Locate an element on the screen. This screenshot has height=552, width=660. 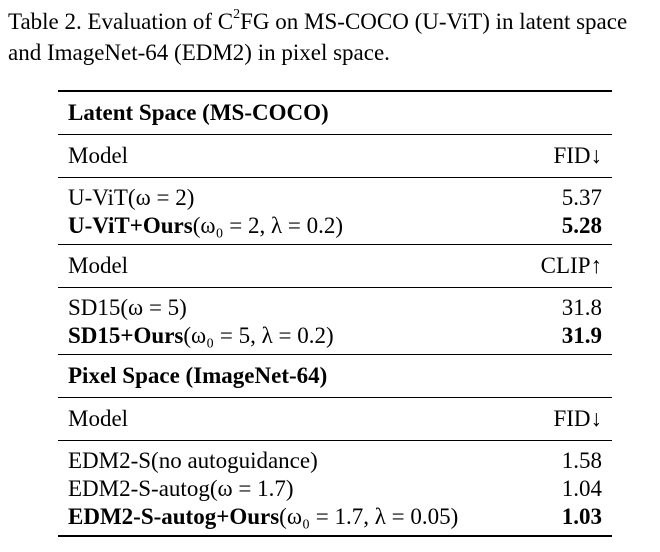
model-cell: EDM2-S-autog(ω = 1.7) is located at coordinates (181, 488).